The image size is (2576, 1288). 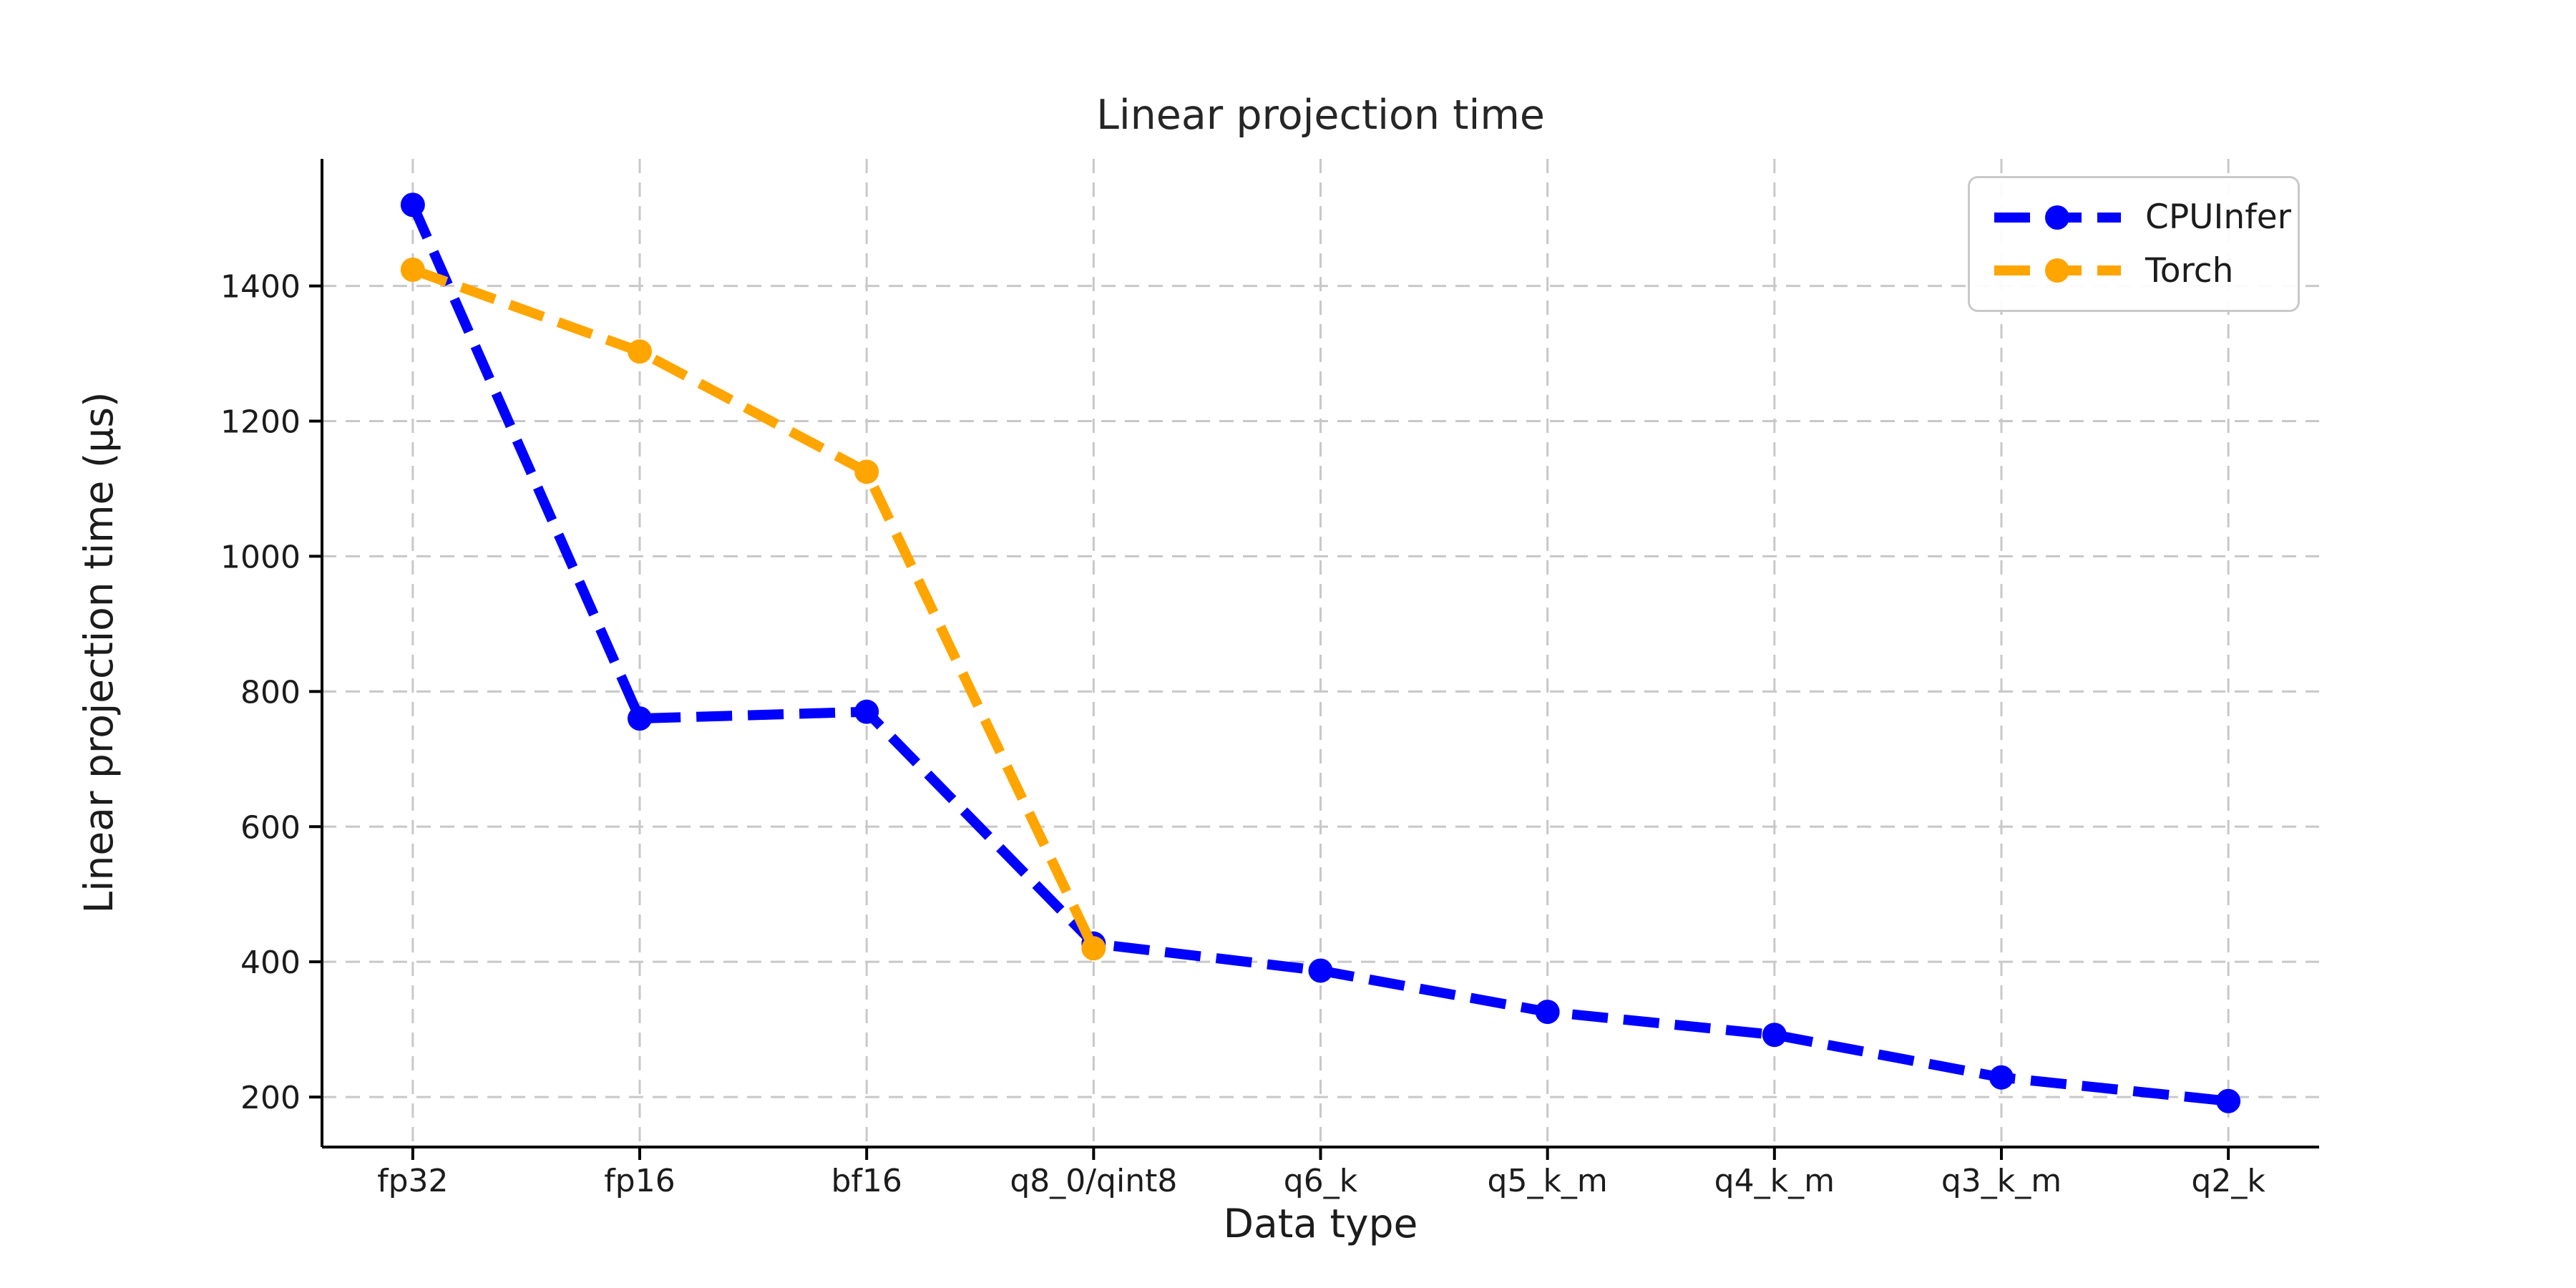 What do you see at coordinates (260, 287) in the screenshot?
I see `y-tick-label: 1400` at bounding box center [260, 287].